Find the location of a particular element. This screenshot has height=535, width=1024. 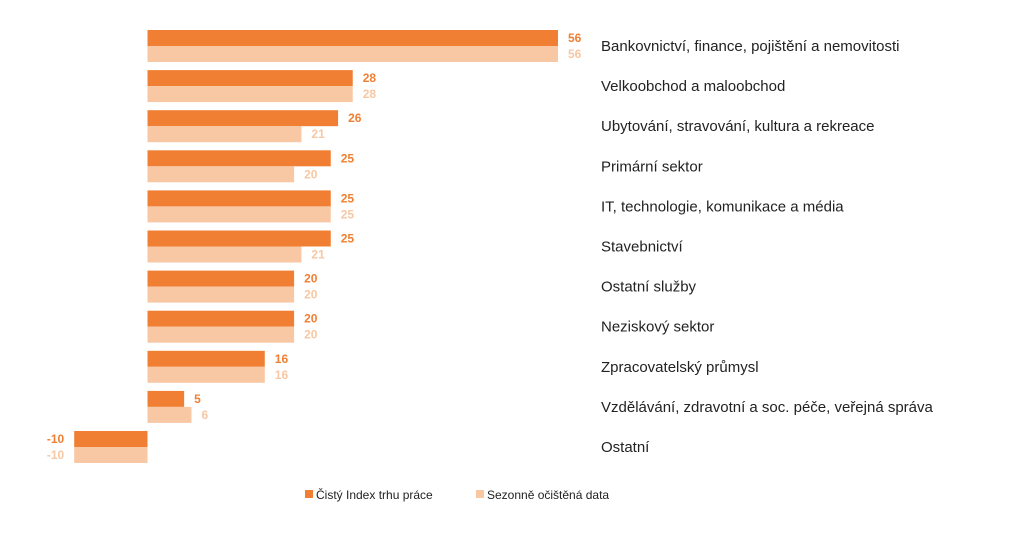

value-label-index-6: 20 is located at coordinates (311, 279).